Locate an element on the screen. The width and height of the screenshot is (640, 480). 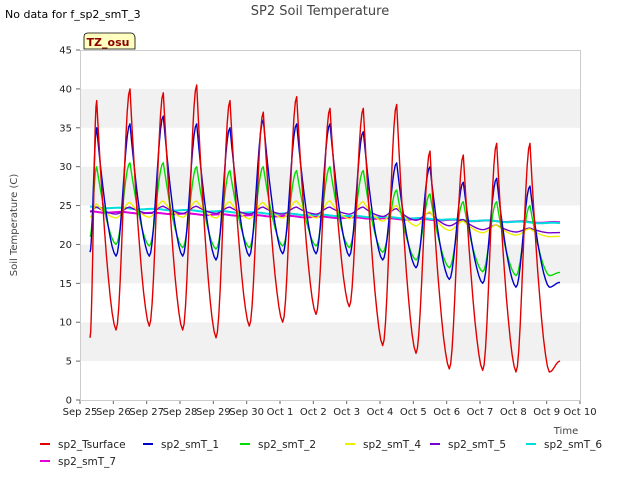
legend-label: sp2_smT_4 is located at coordinates (392, 445).